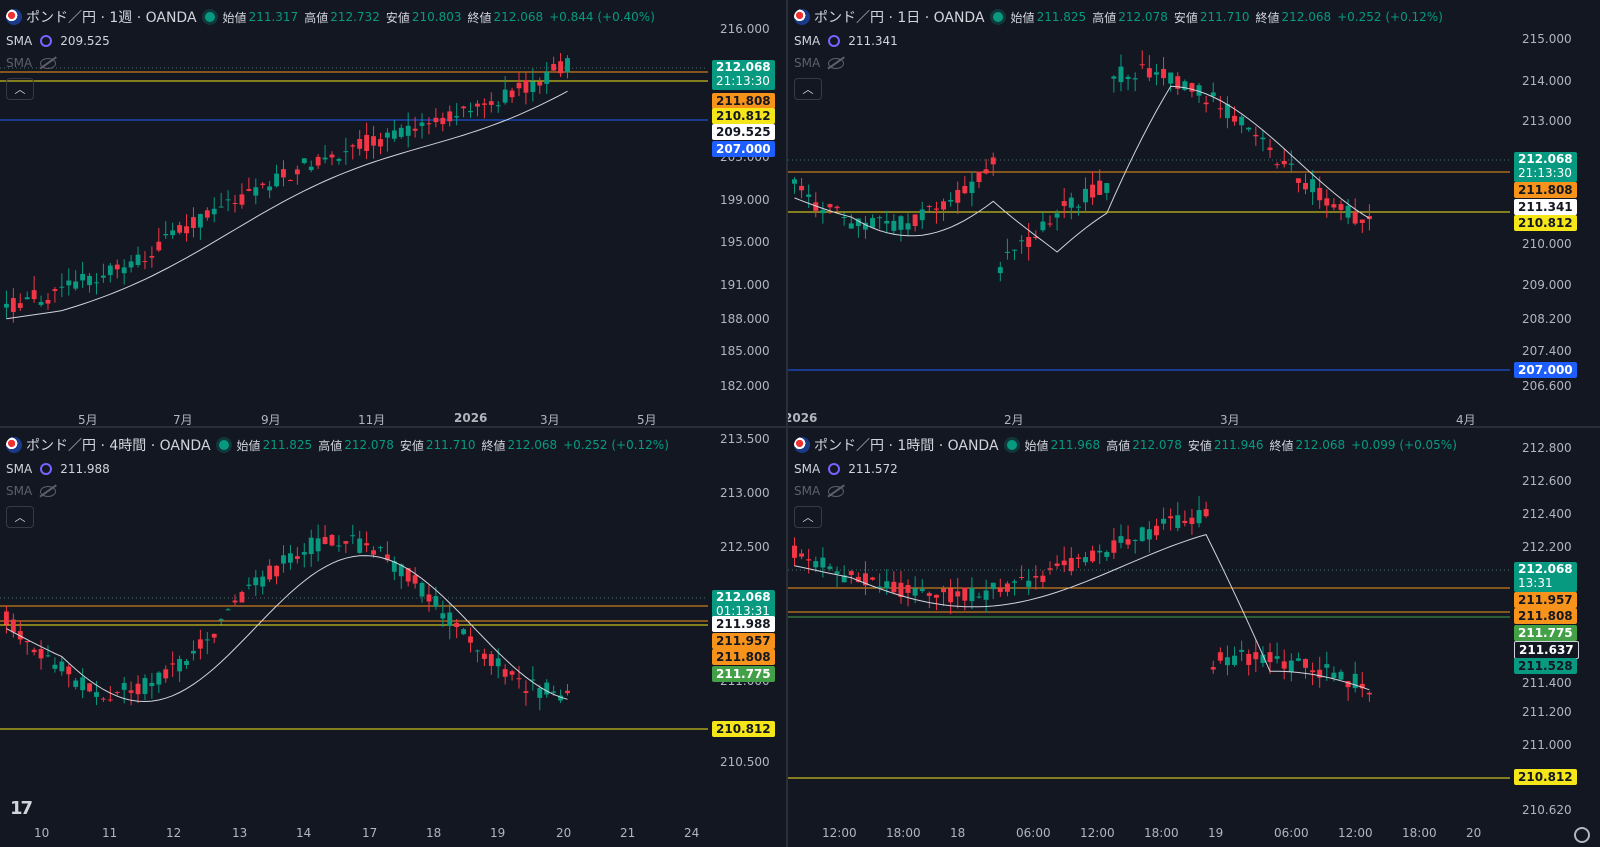 This screenshot has height=847, width=1600. I want to click on sma-indicator-row: SMA 211.988, so click(340, 469).